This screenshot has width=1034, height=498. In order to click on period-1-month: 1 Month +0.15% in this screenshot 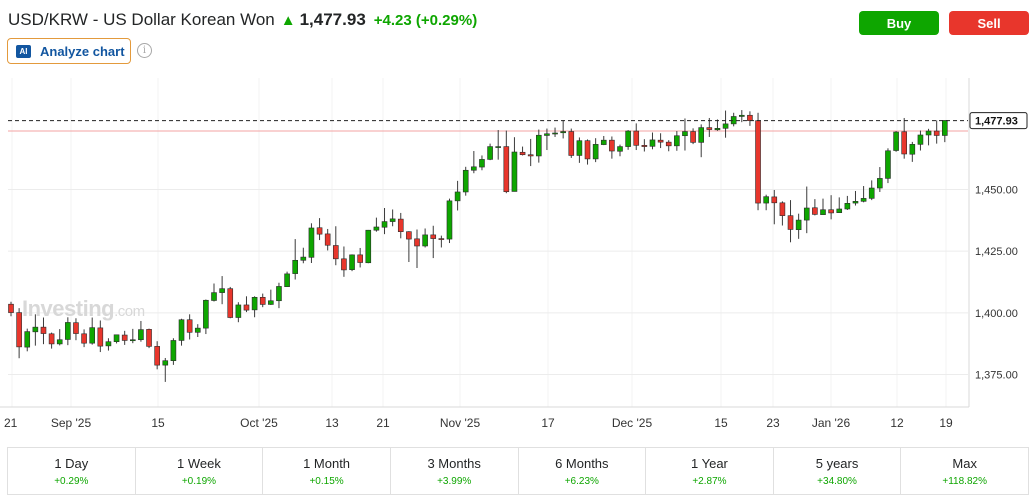, I will do `click(327, 471)`.